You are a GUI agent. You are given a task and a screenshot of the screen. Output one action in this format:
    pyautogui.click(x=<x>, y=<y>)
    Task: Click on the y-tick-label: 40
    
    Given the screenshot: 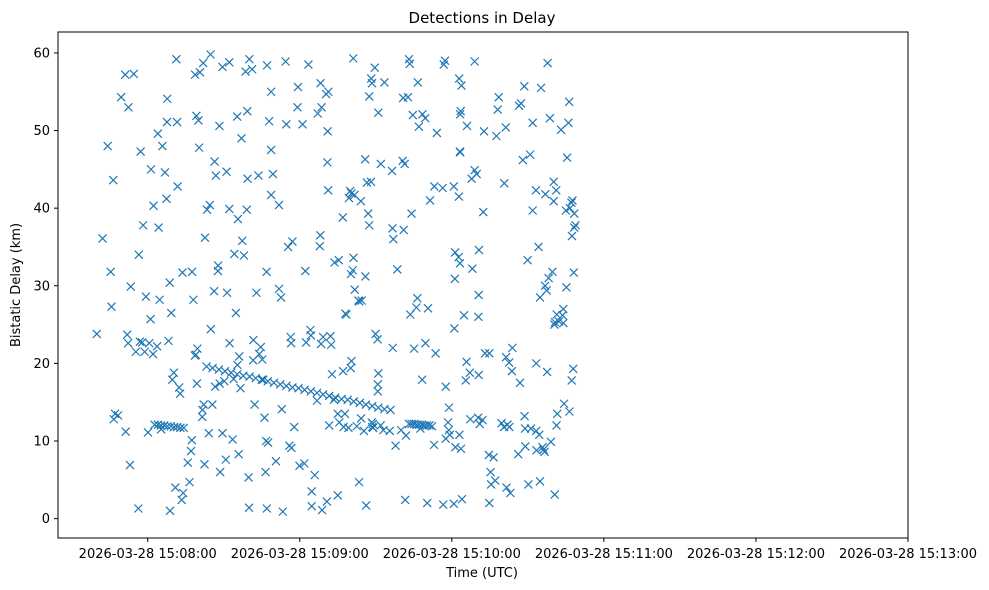 What is the action you would take?
    pyautogui.click(x=41, y=209)
    